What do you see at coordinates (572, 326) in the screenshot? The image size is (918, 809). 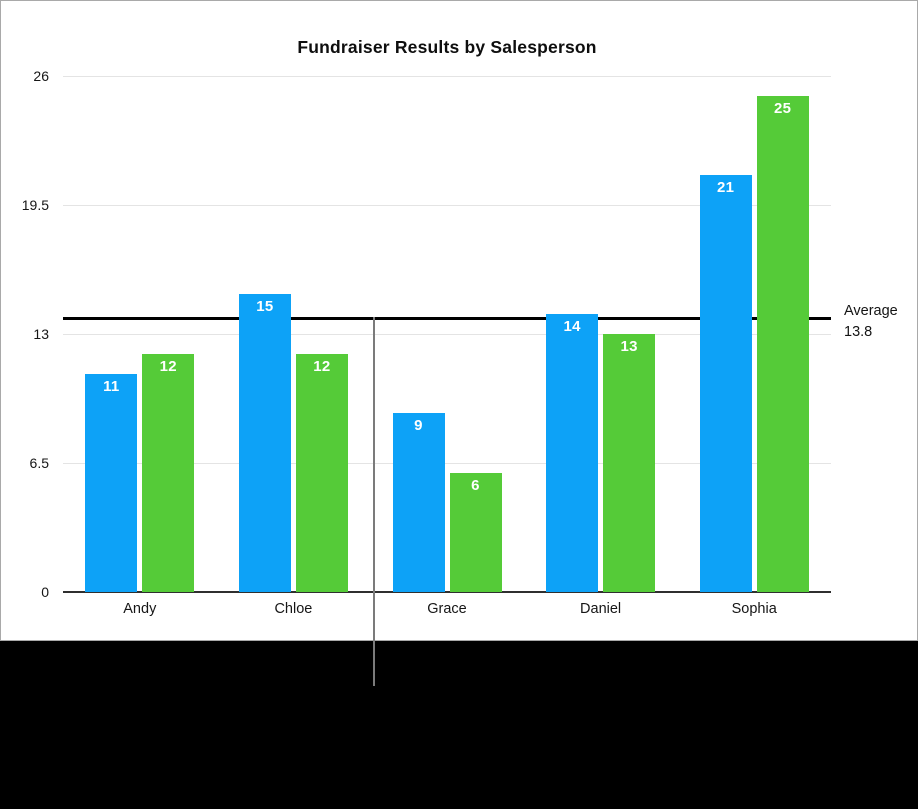 I see `bar-value-label: 14` at bounding box center [572, 326].